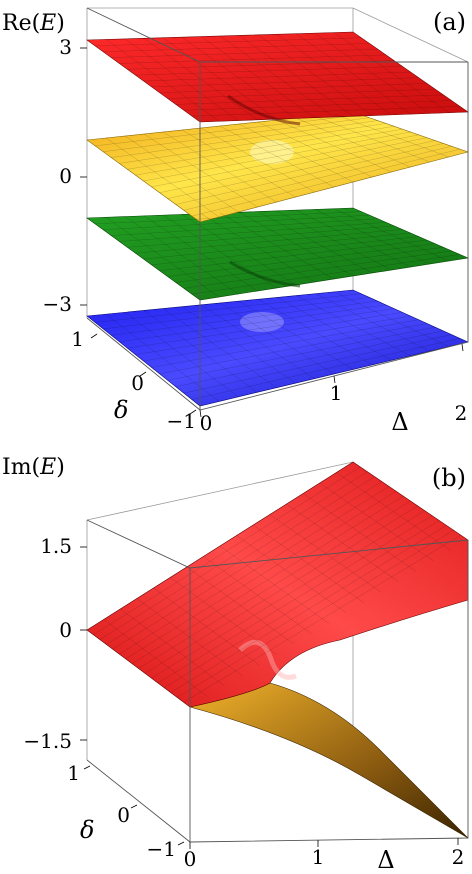 The image size is (472, 874). What do you see at coordinates (318, 857) in the screenshot?
I see `panel-b-xtick: 1` at bounding box center [318, 857].